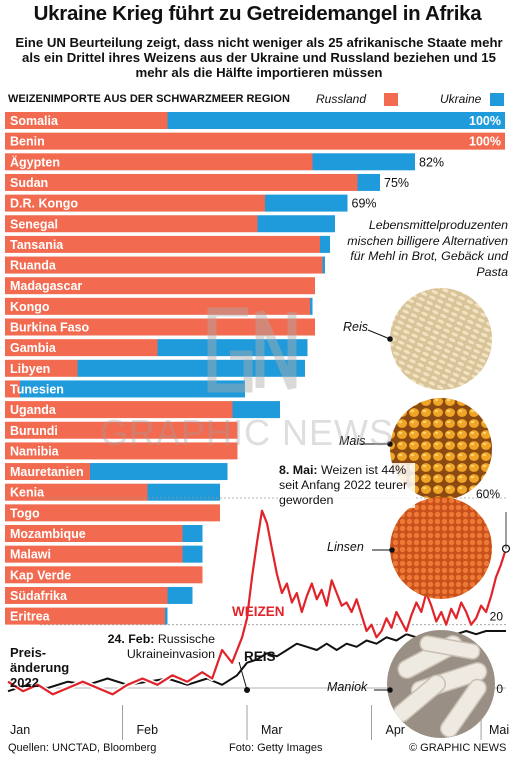  Describe the element at coordinates (148, 730) in the screenshot. I see `x-tick-label-Feb: Feb` at that location.